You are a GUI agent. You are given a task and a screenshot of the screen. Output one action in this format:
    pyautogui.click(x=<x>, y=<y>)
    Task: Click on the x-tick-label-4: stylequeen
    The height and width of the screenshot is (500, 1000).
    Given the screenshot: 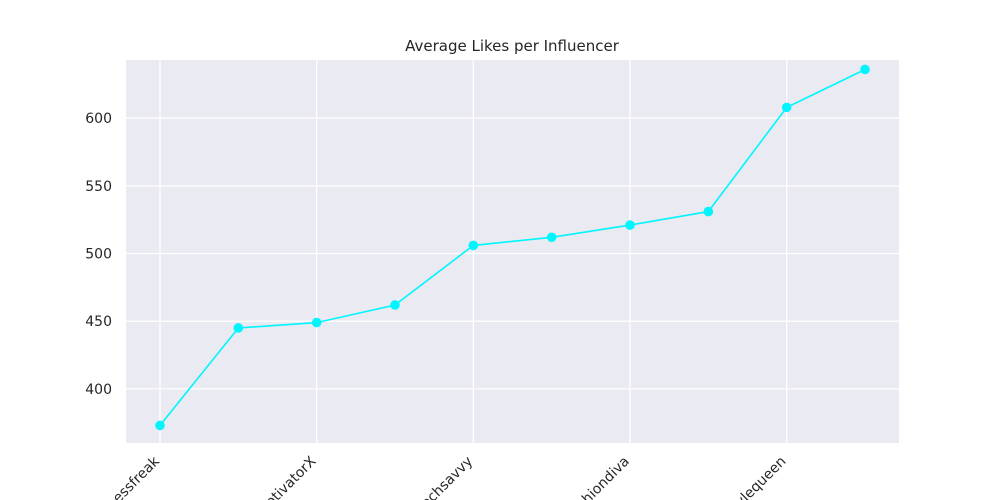 What is the action you would take?
    pyautogui.click(x=756, y=477)
    